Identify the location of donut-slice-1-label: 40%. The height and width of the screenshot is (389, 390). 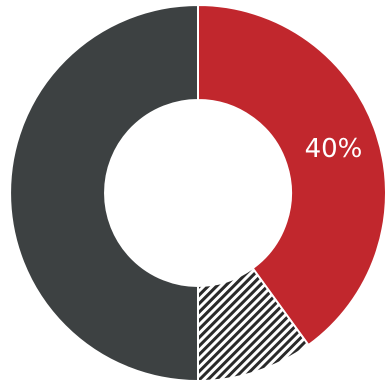
(334, 149).